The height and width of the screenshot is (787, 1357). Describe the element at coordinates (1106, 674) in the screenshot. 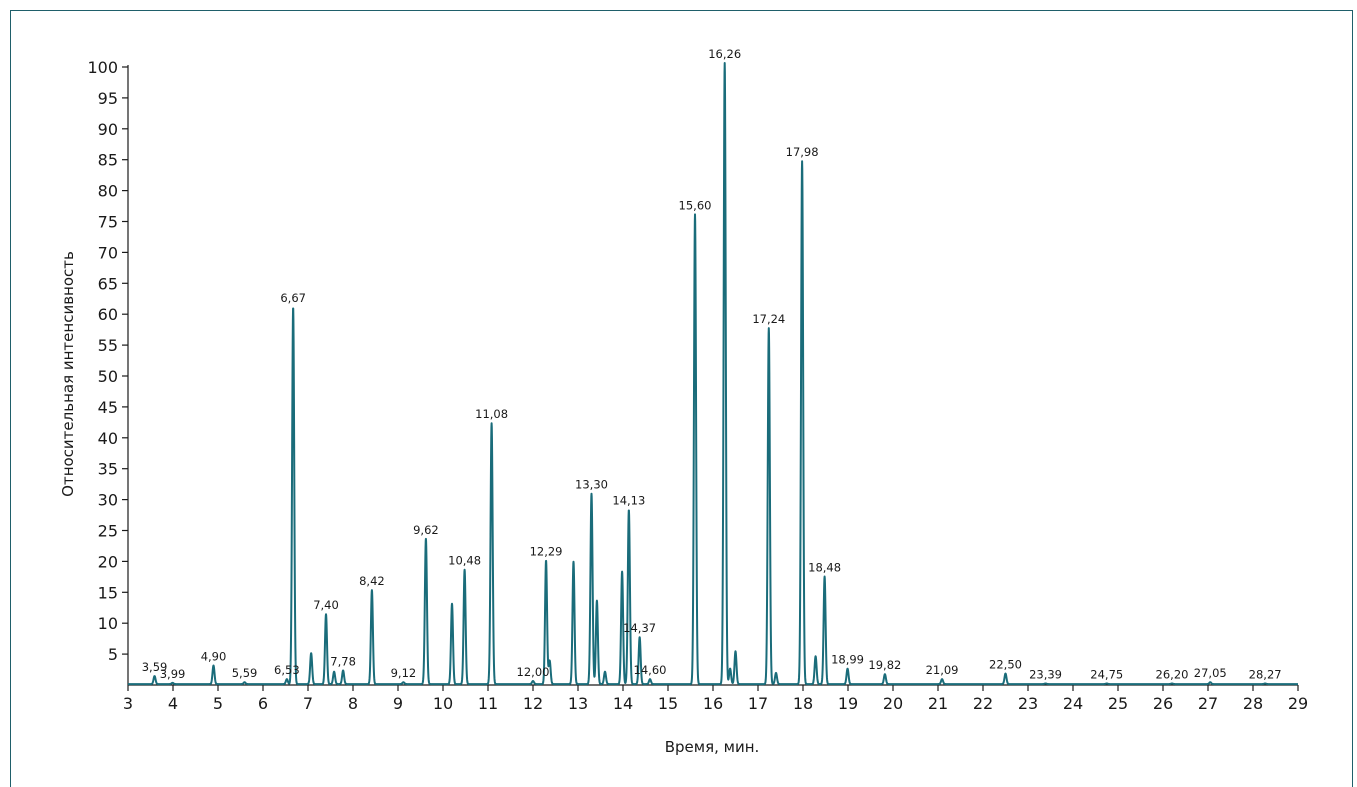

I see `peak-label: 24,75` at that location.